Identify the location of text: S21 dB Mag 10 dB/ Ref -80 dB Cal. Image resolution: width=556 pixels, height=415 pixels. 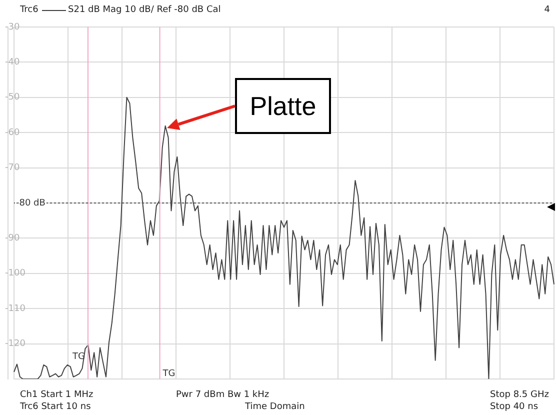
(144, 10).